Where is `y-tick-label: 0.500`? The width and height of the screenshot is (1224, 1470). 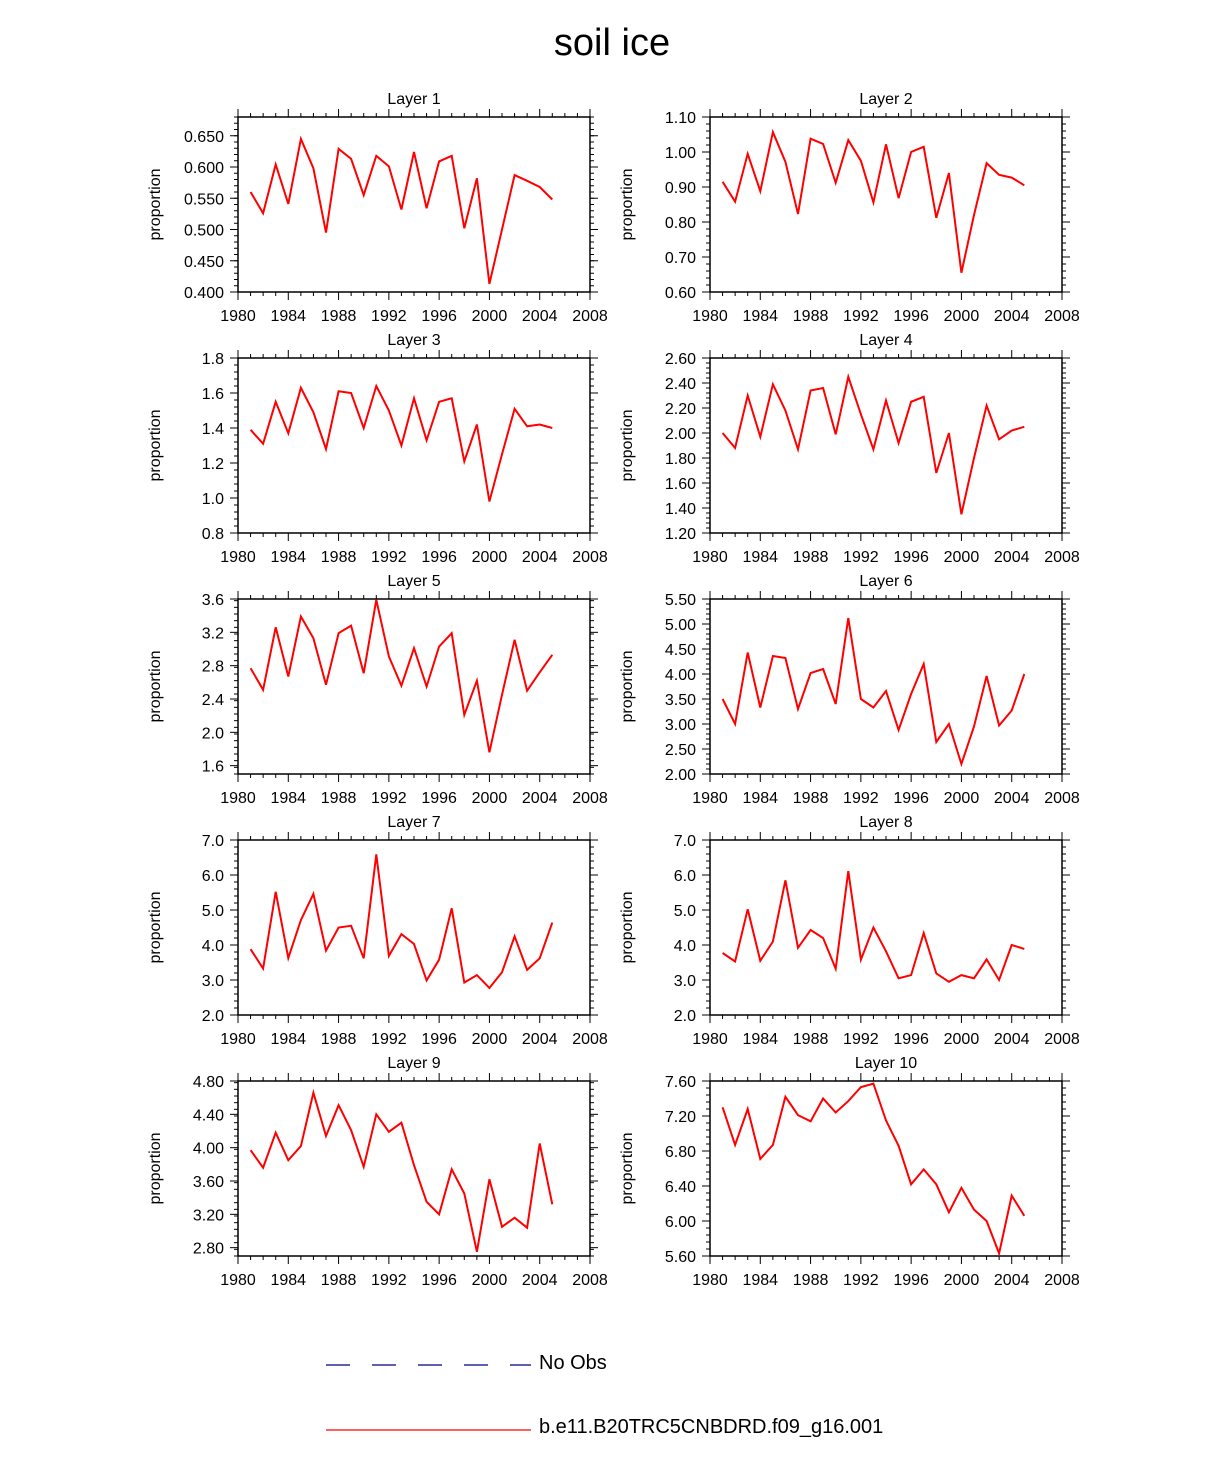 y-tick-label: 0.500 is located at coordinates (204, 231).